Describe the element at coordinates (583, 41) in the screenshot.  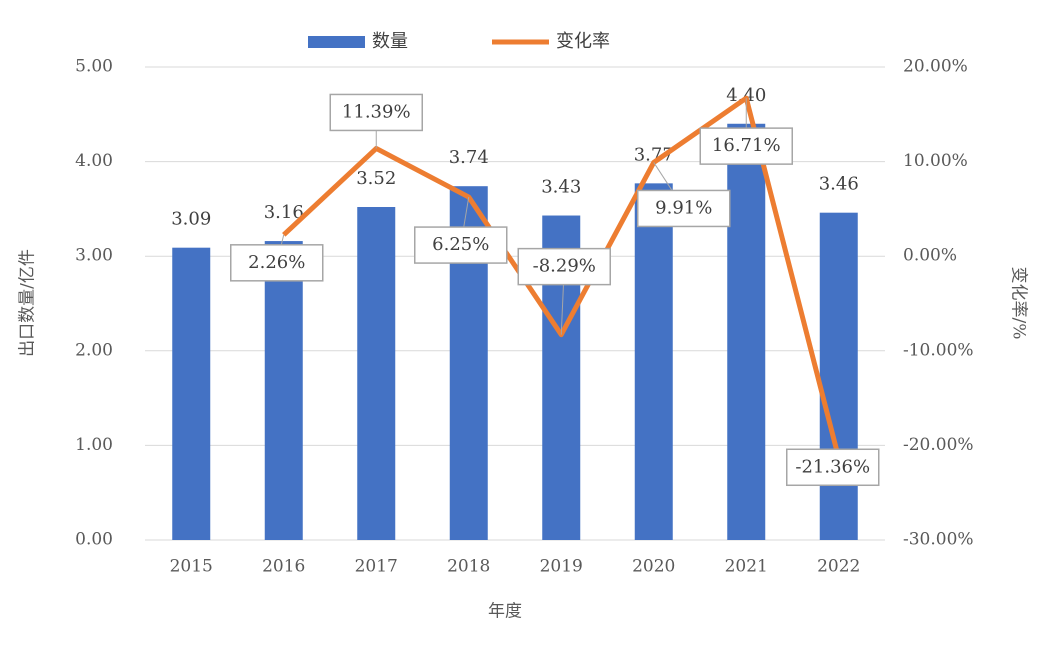
I see `legend-label: 变化率` at that location.